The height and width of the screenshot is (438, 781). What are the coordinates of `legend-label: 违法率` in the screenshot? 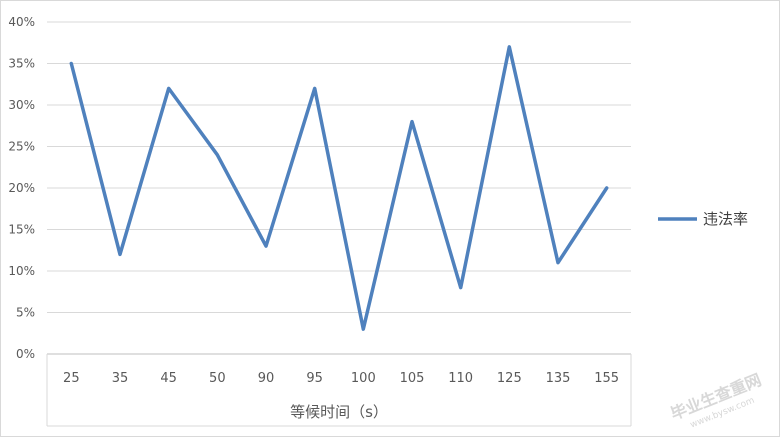 It's located at (725, 219).